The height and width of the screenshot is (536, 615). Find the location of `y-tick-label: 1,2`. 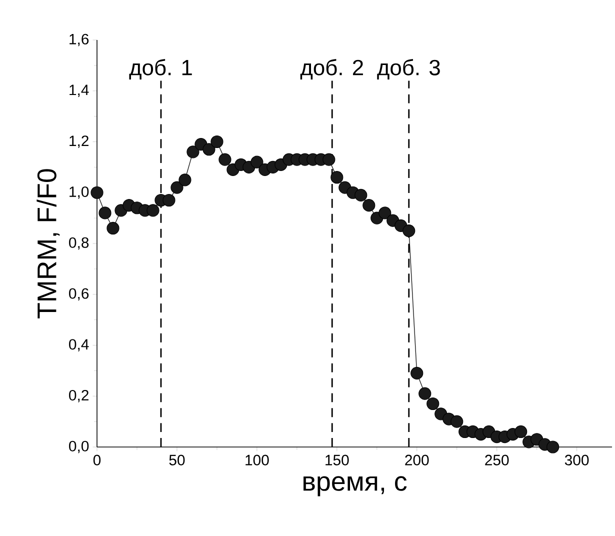

y-tick-label: 1,2 is located at coordinates (79, 142).